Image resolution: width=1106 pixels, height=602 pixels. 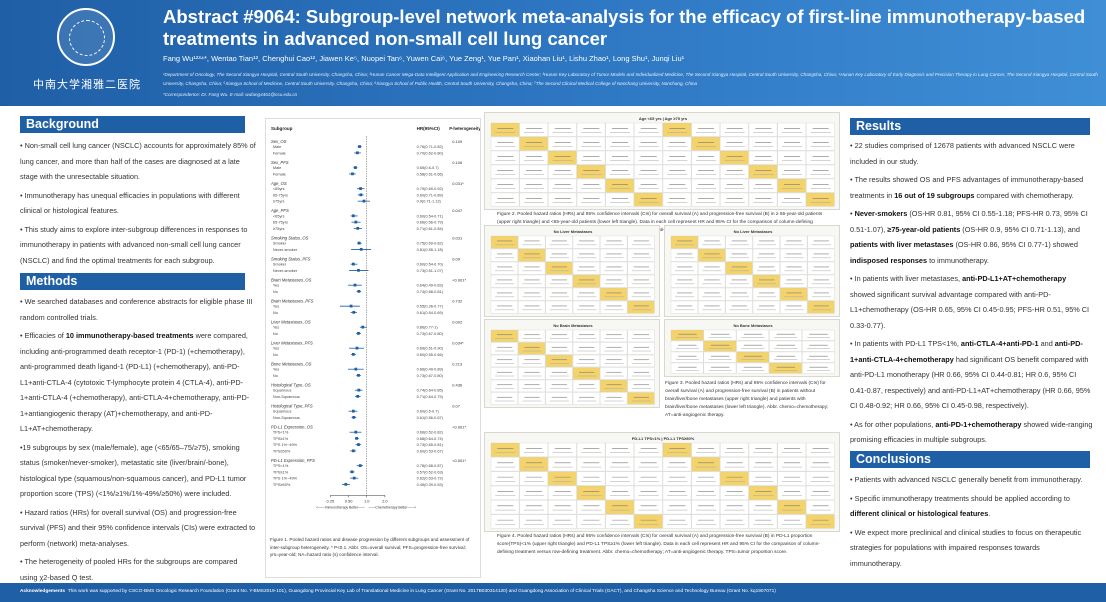 What do you see at coordinates (281, 439) in the screenshot?
I see `forest-row-label: TPS≥1%` at bounding box center [281, 439].